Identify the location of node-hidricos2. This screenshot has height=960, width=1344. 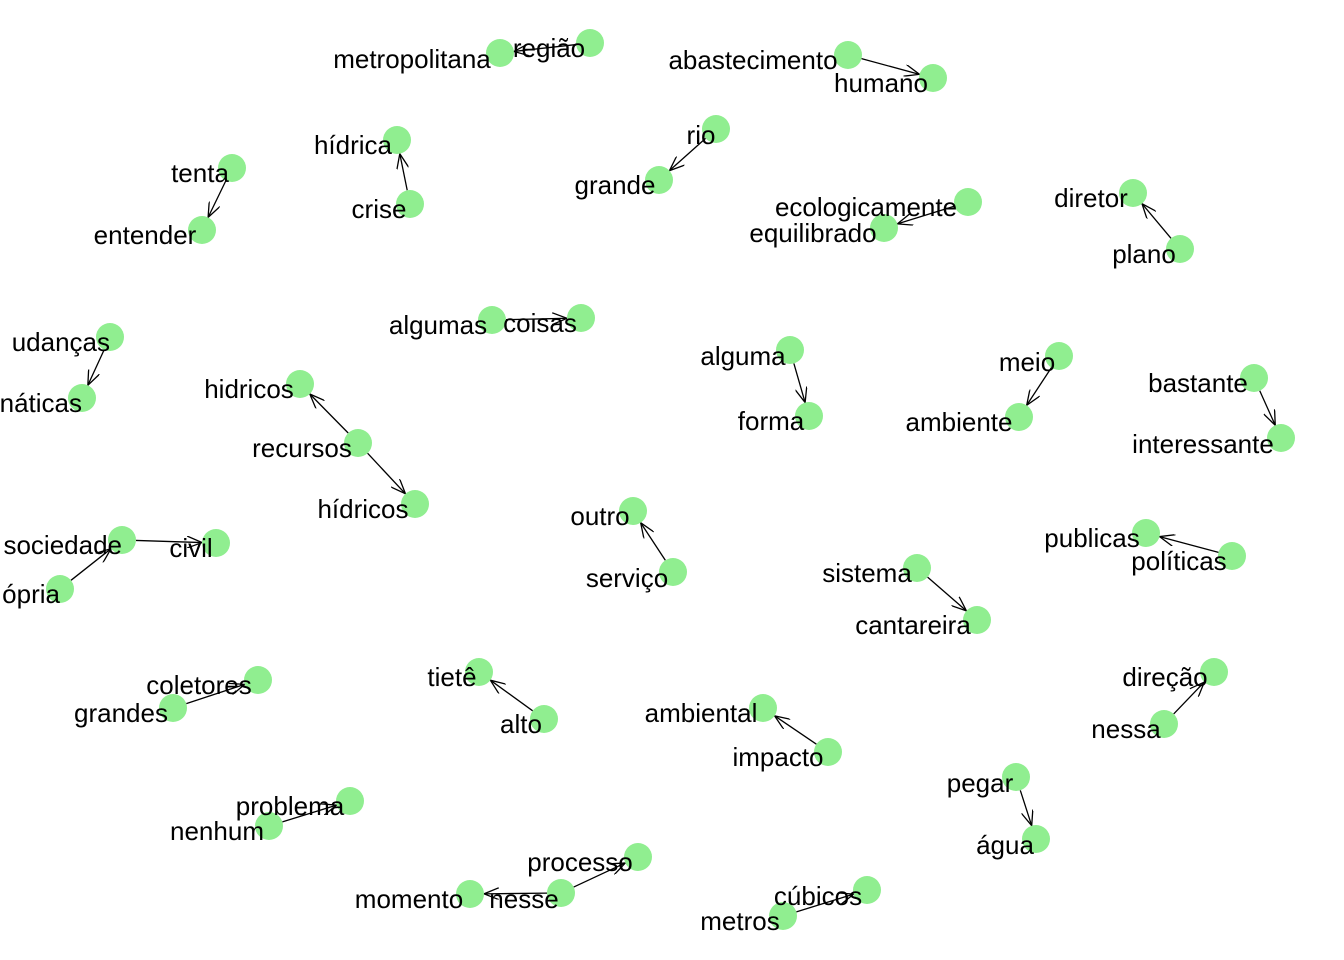
(415, 504).